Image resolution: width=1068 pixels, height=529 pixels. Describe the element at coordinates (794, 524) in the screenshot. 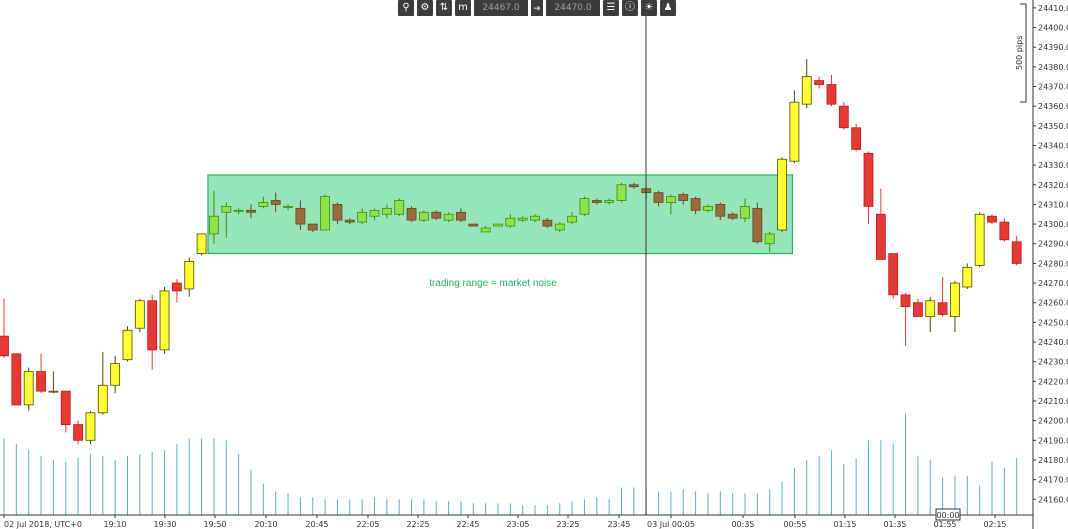

I see `x-tick-label: 00:55` at that location.